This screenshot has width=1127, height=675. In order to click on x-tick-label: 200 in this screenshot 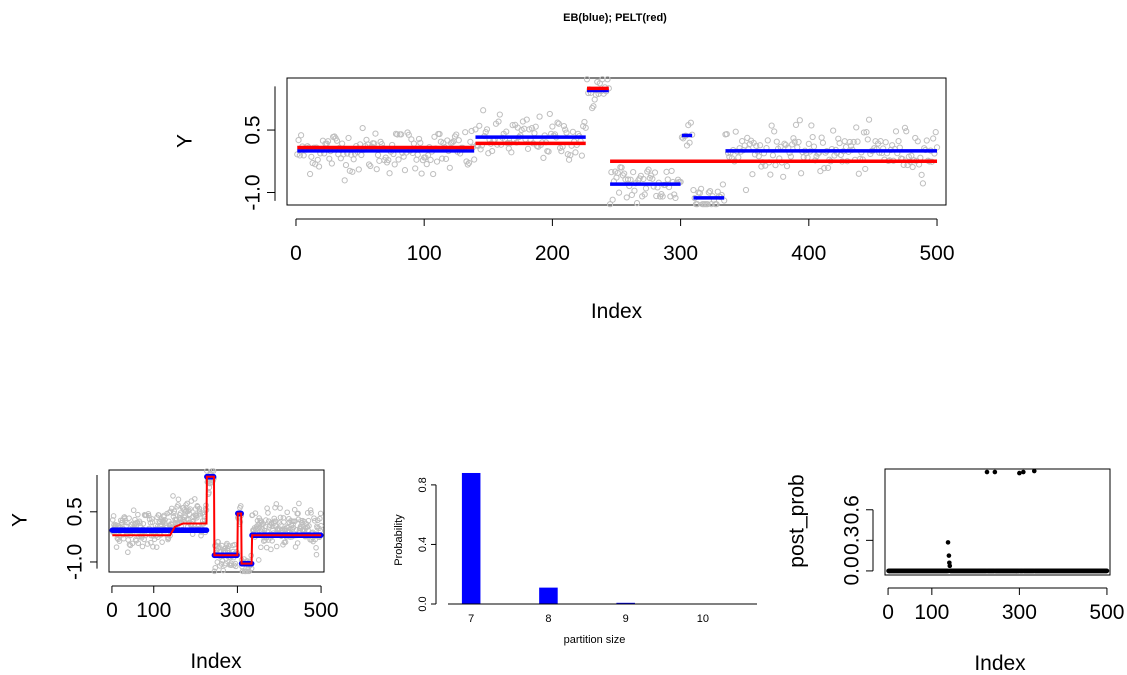, I will do `click(552, 253)`.